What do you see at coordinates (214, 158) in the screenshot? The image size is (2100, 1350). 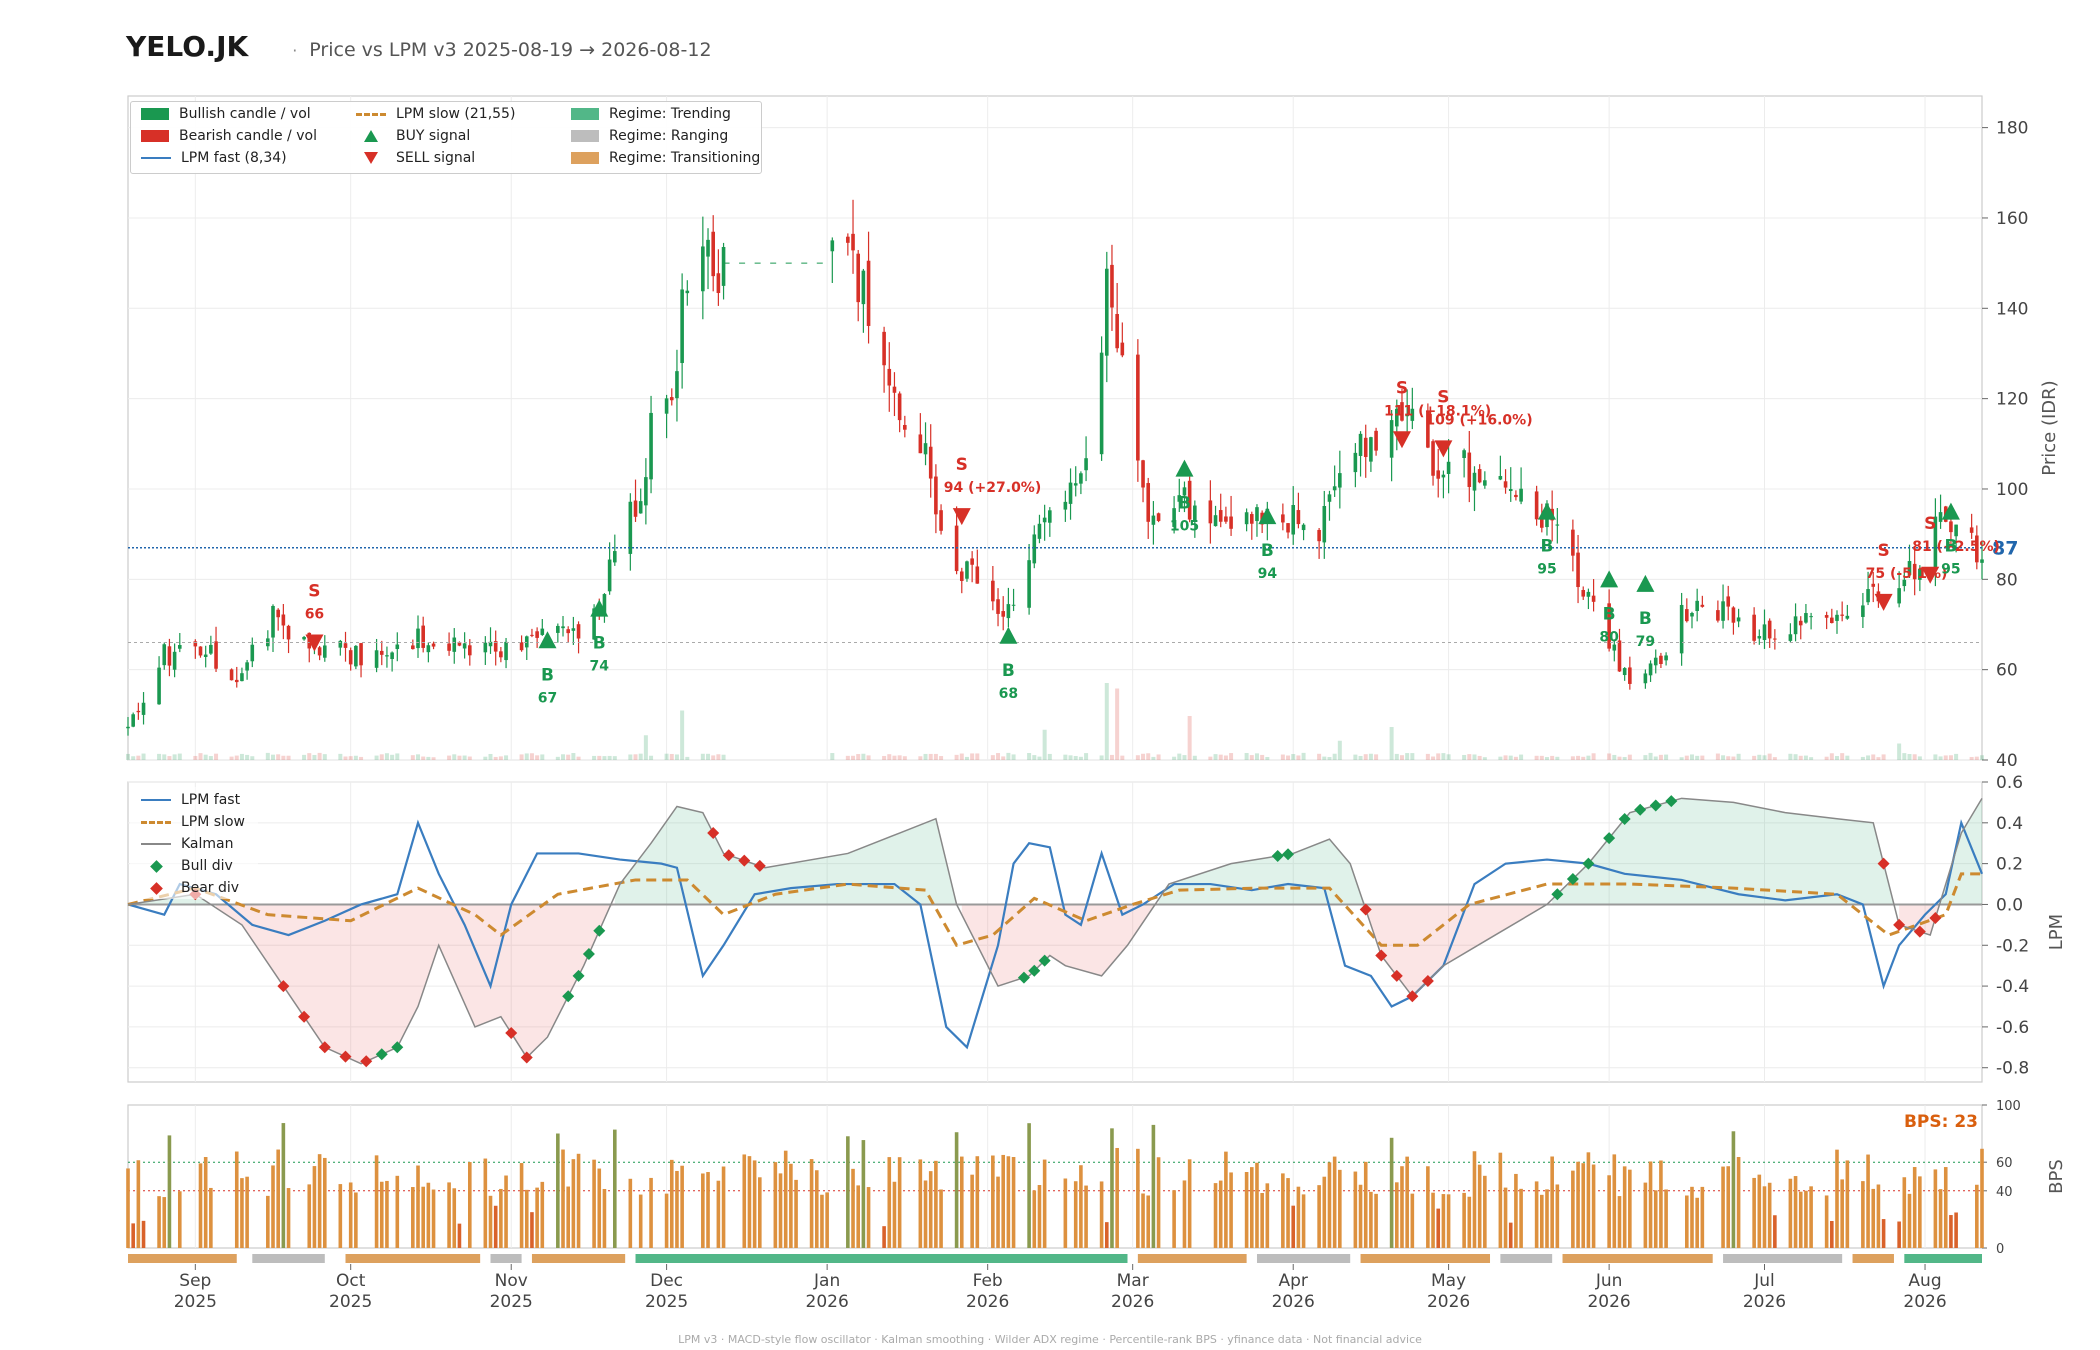 I see `price-legend-item: LPM fast (8,34)` at bounding box center [214, 158].